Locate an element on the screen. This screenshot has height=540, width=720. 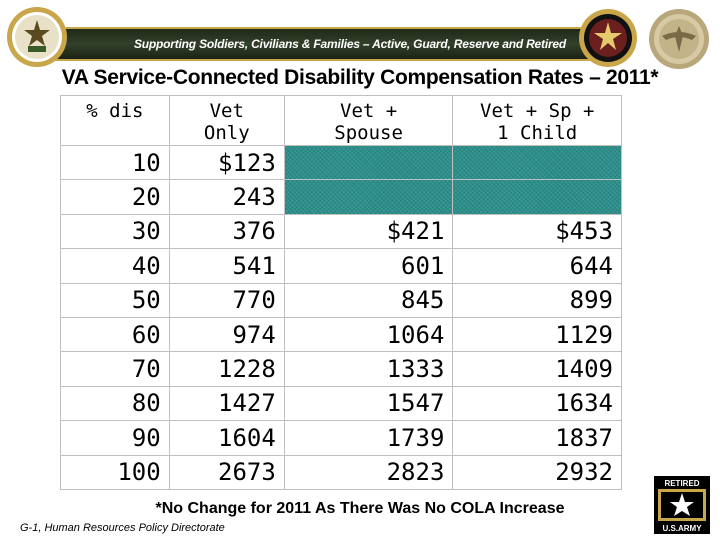
table-row: 90 1604 1739 1837 is located at coordinates (341, 438).